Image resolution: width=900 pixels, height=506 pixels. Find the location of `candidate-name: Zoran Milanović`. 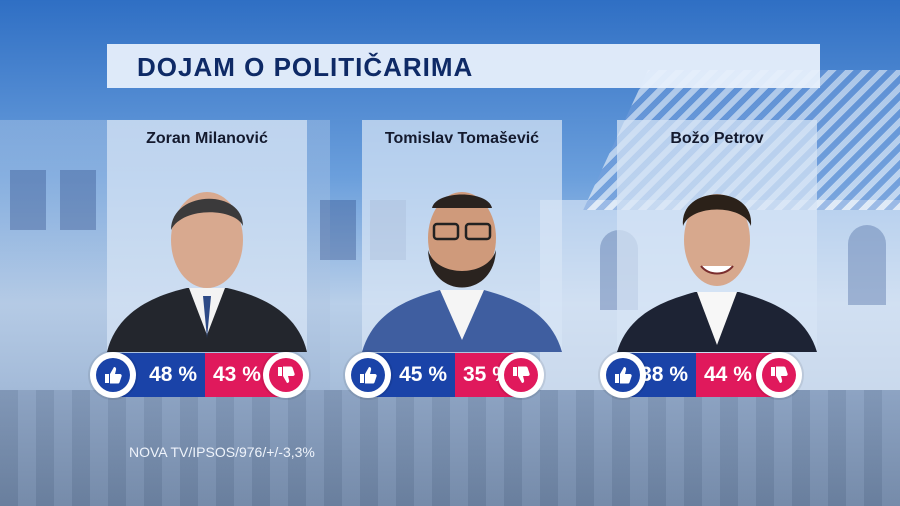

candidate-name: Zoran Milanović is located at coordinates (207, 138).